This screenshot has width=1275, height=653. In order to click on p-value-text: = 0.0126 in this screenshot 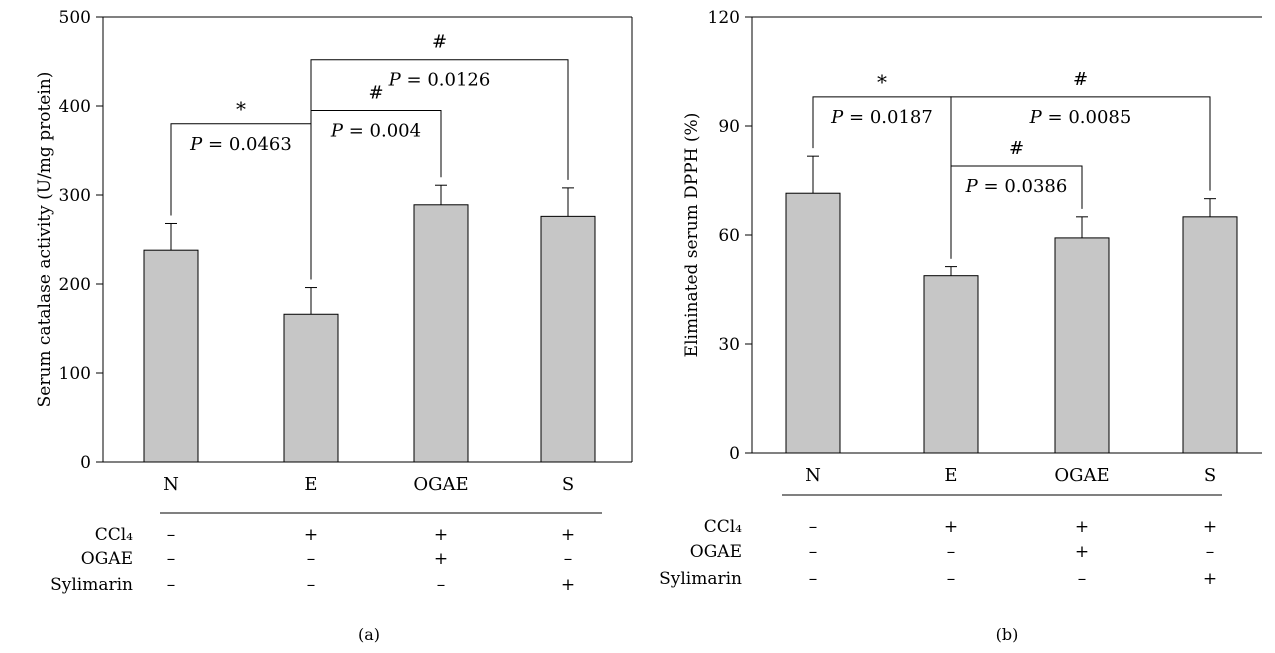, I will do `click(449, 80)`.